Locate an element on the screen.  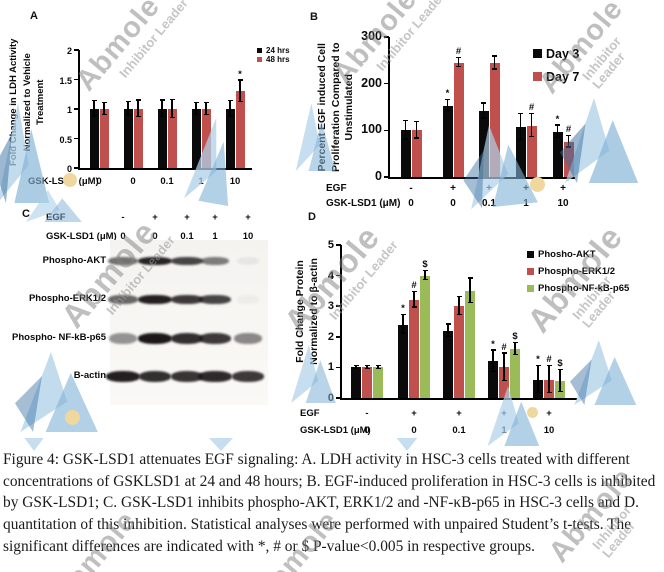
panel-d-letter: D is located at coordinates (312, 217).